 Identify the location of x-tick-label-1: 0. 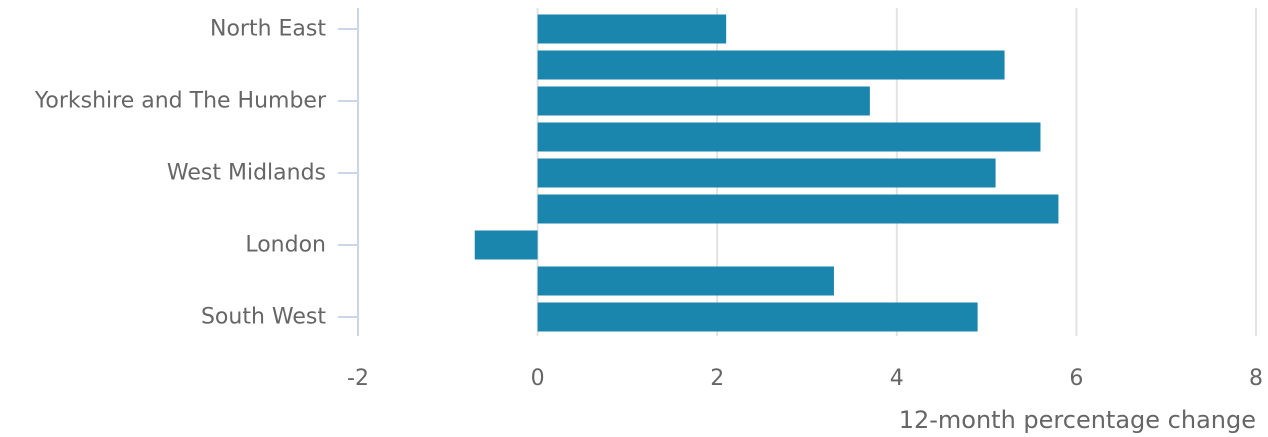
(538, 378).